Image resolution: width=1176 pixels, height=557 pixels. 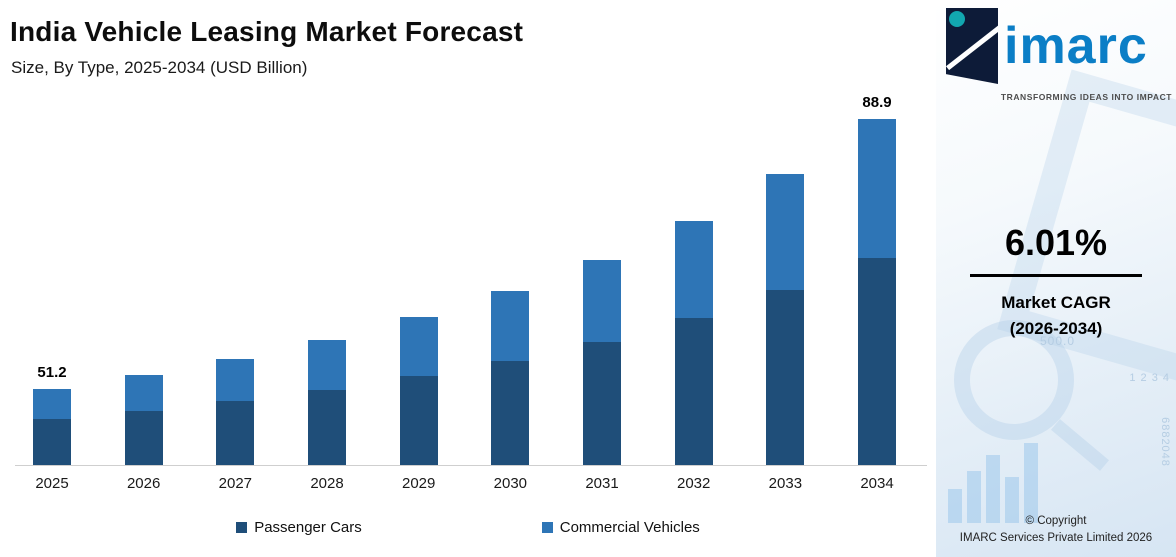 I want to click on x-tick-2033: 2033, so click(x=785, y=483).